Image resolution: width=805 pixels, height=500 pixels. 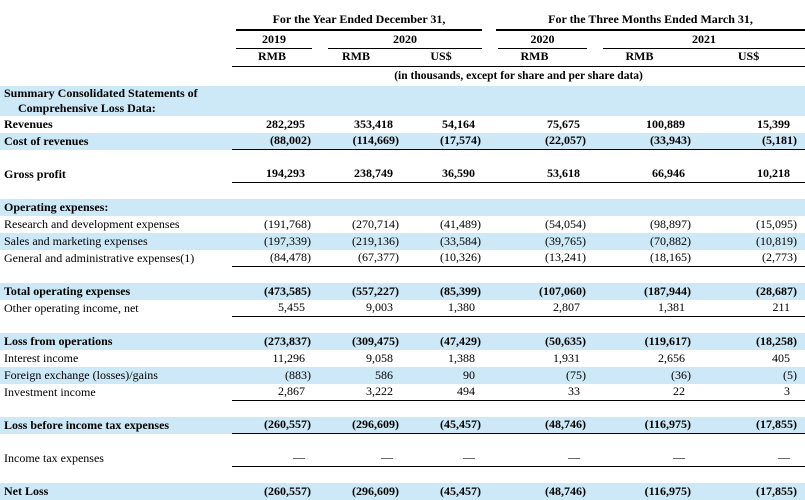 What do you see at coordinates (668, 490) in the screenshot?
I see `value-cell: (116,975)` at bounding box center [668, 490].